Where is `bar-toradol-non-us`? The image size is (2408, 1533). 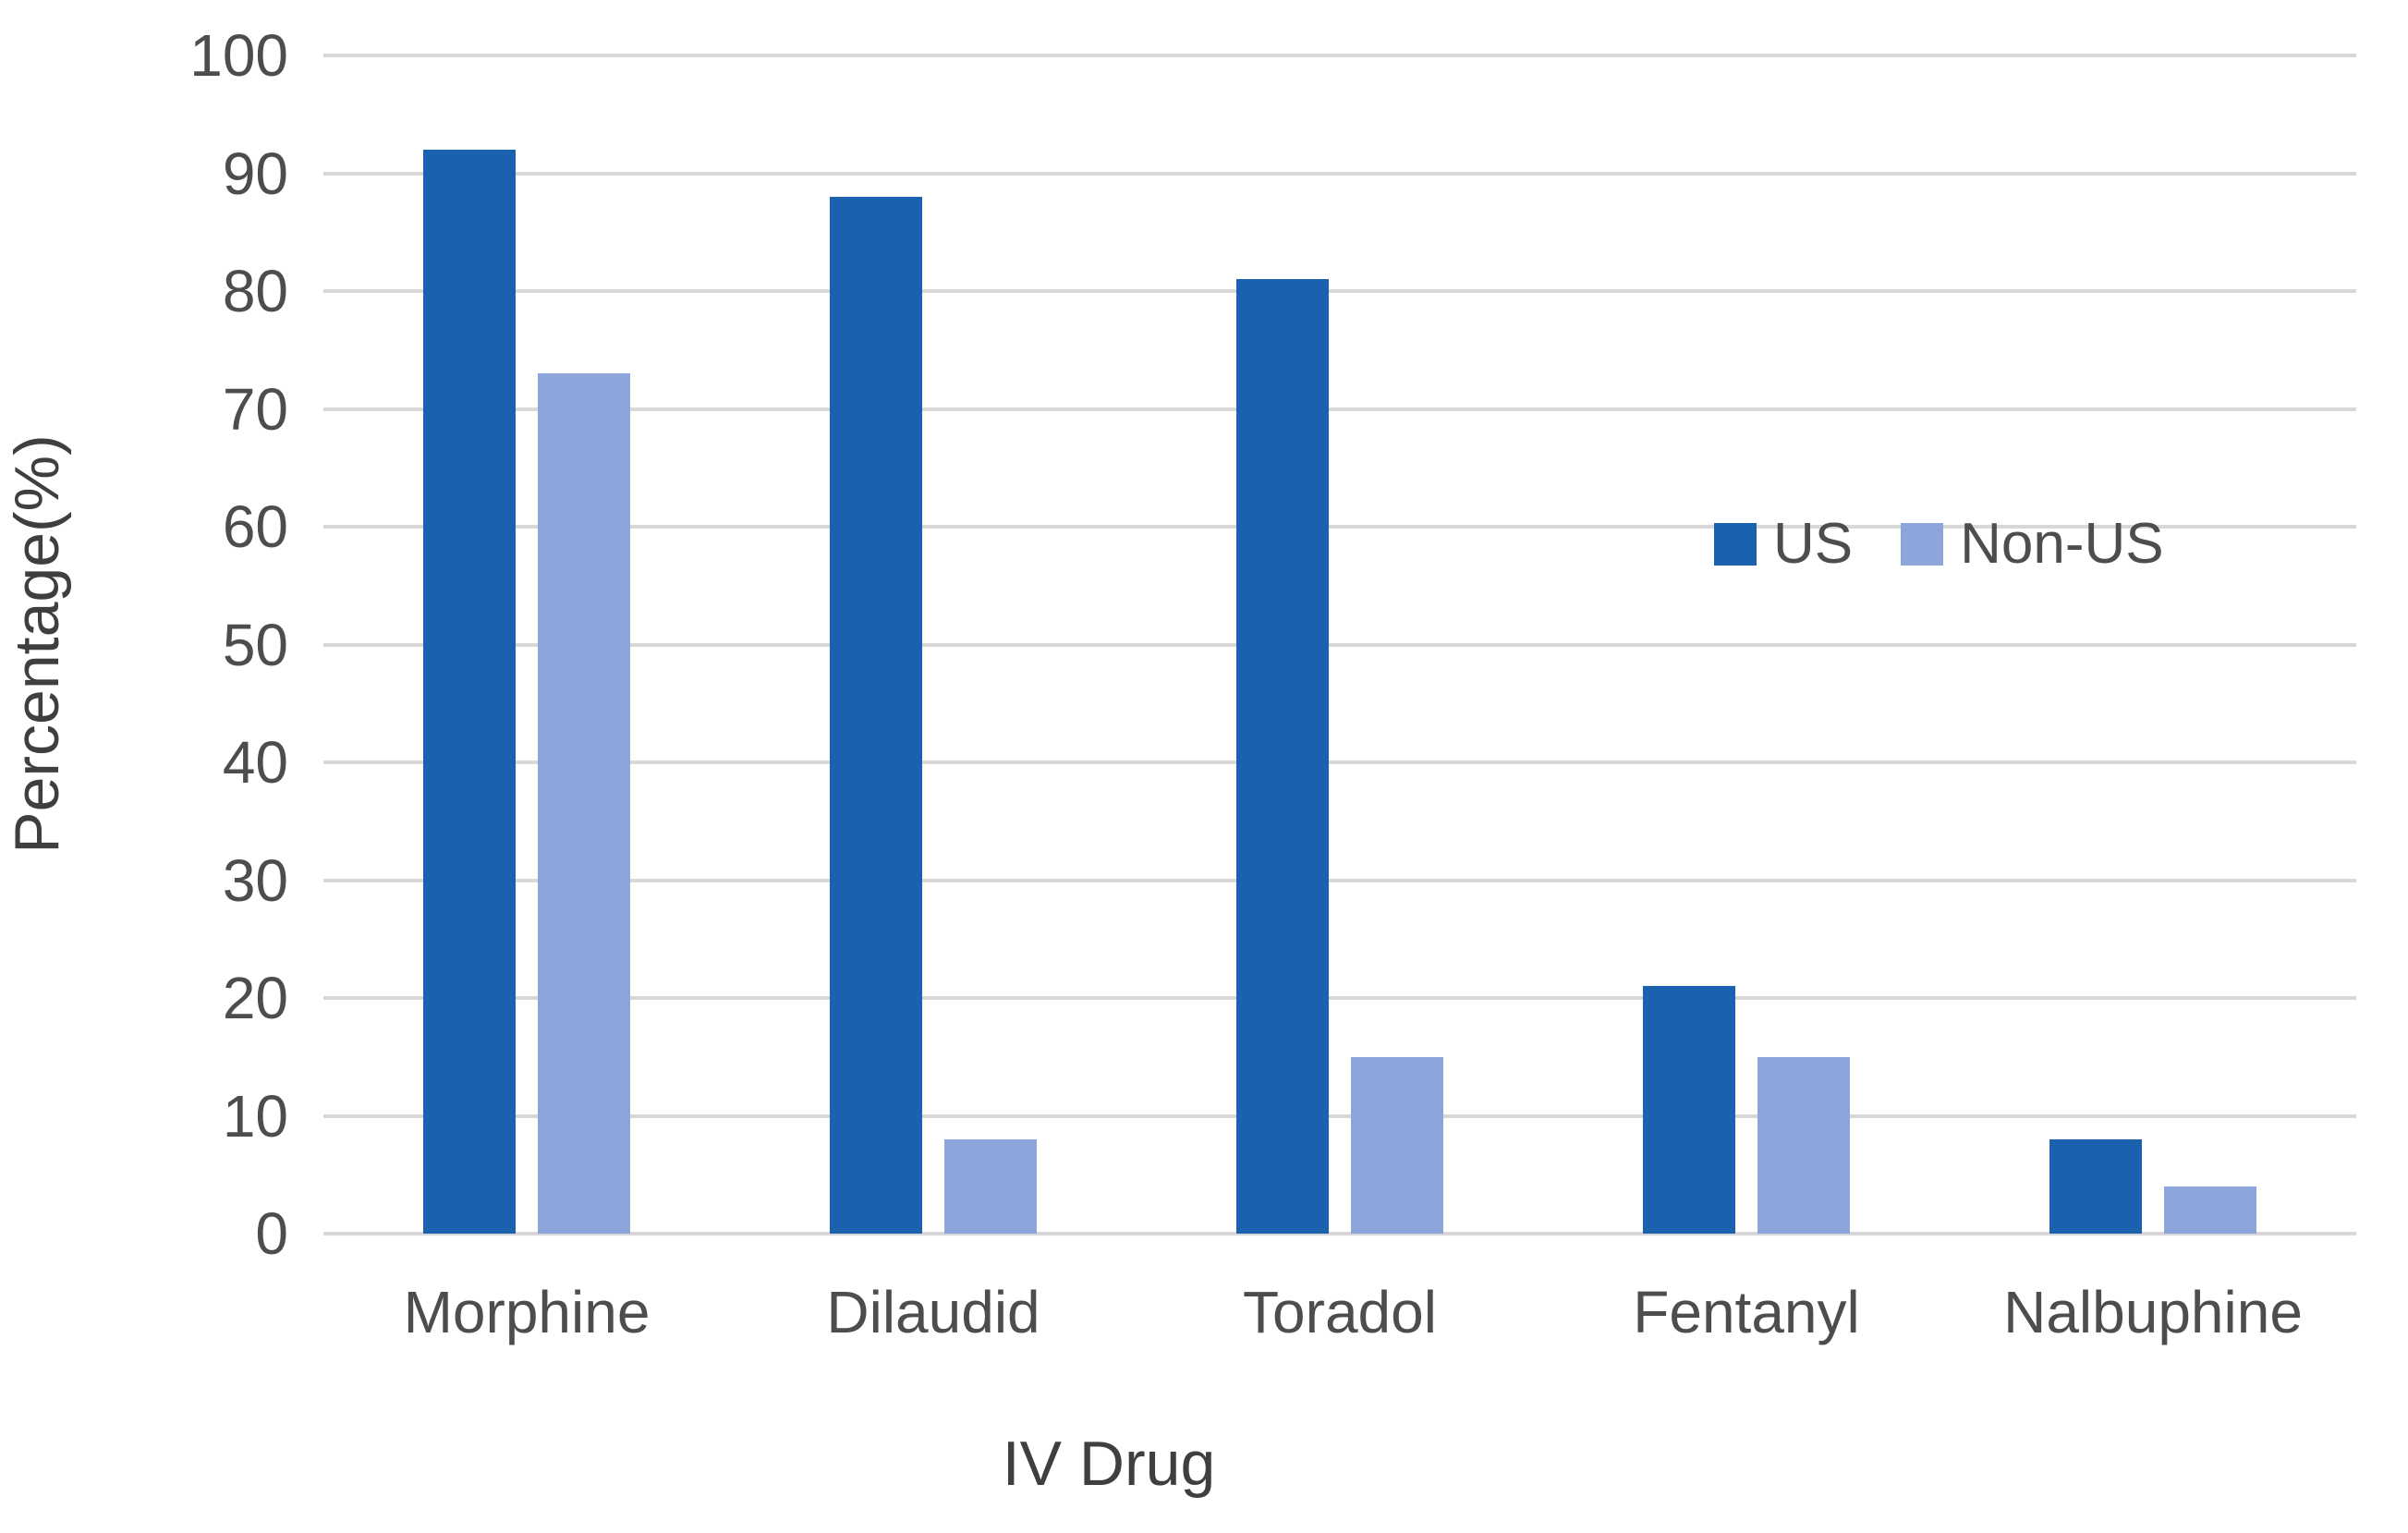
bar-toradol-non-us is located at coordinates (1397, 1145).